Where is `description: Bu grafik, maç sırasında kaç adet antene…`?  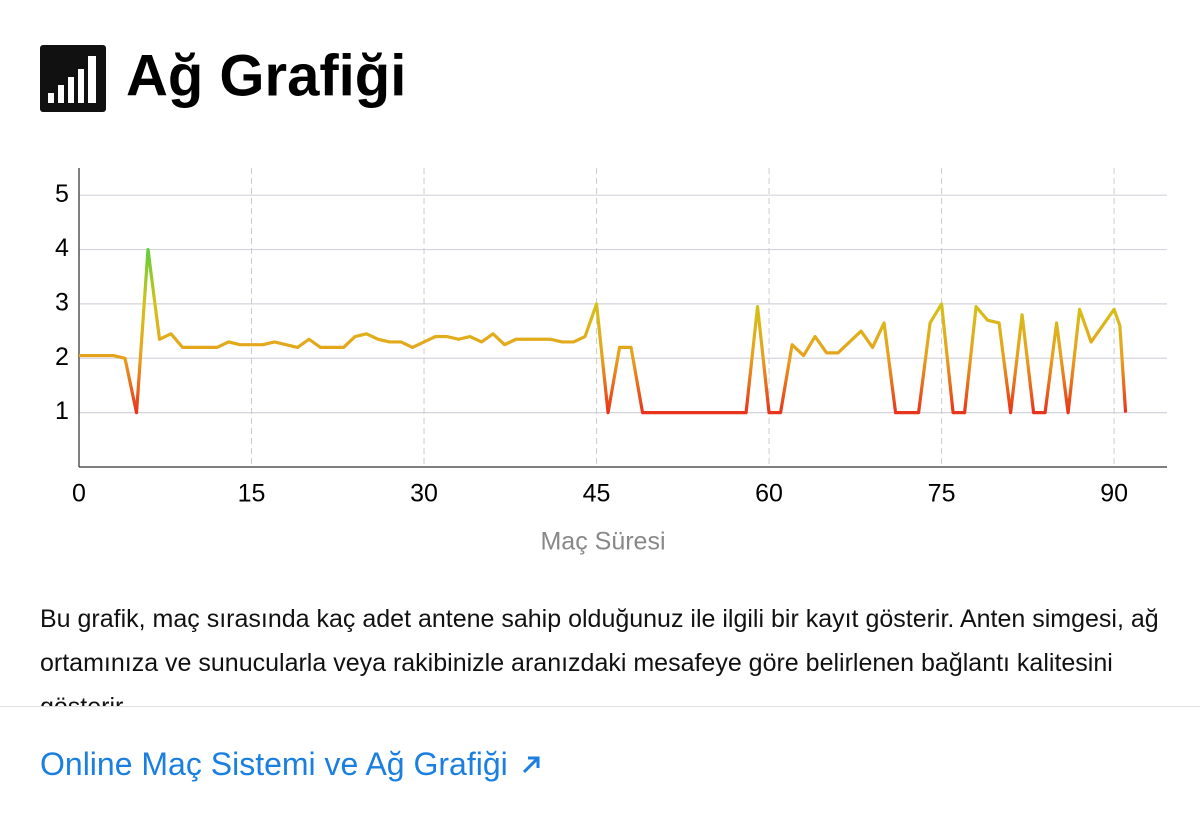 description: Bu grafik, maç sırasında kaç adet antene… is located at coordinates (599, 655).